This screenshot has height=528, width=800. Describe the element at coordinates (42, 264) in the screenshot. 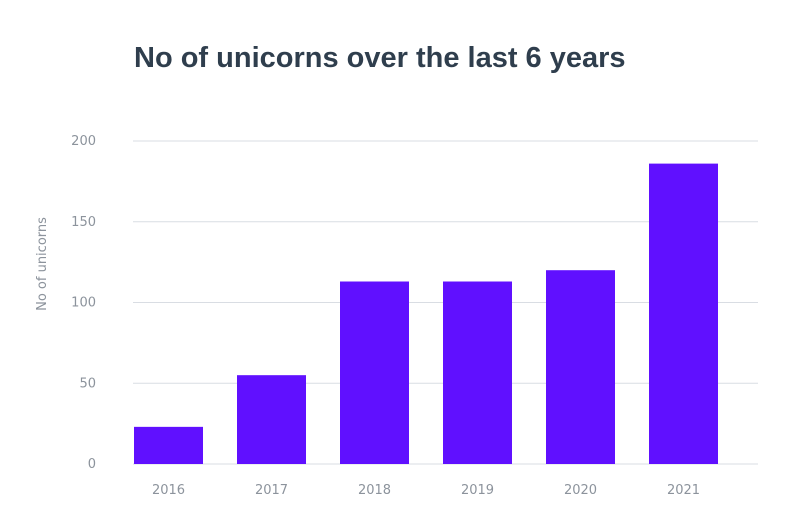

I see `y-axis-title: No of unicorns` at that location.